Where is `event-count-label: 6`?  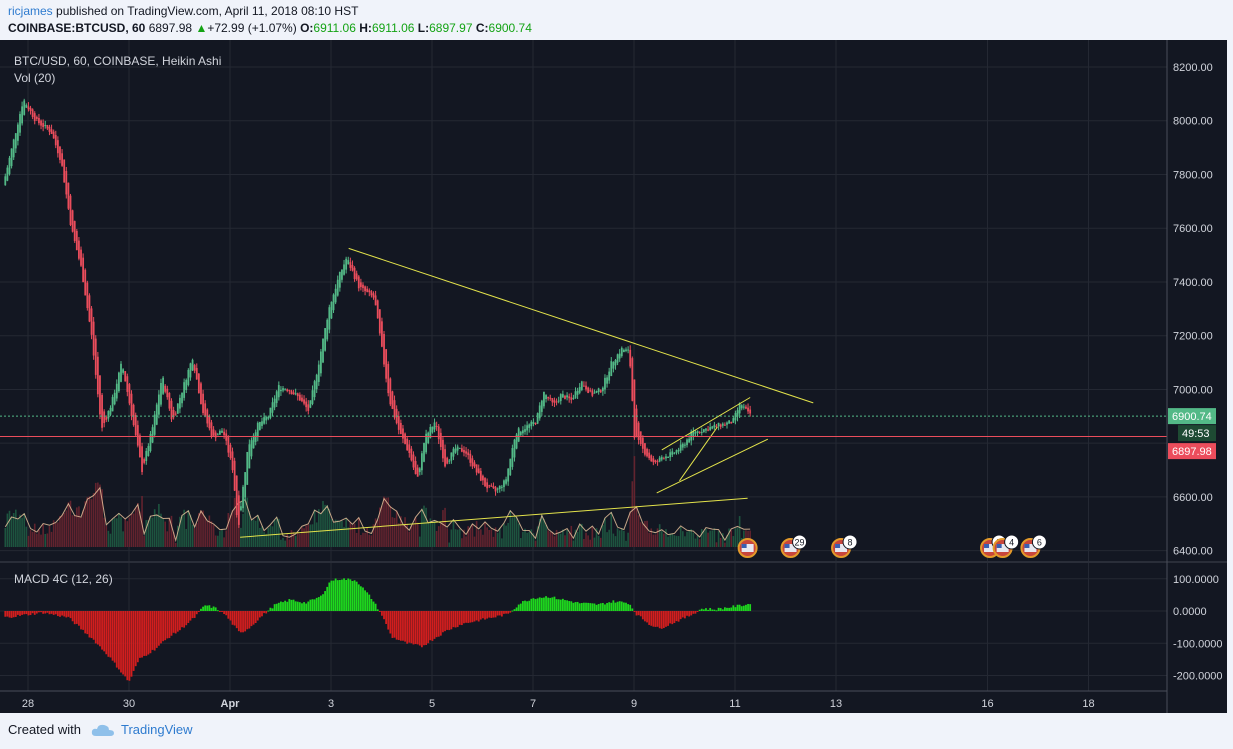 event-count-label: 6 is located at coordinates (1039, 543).